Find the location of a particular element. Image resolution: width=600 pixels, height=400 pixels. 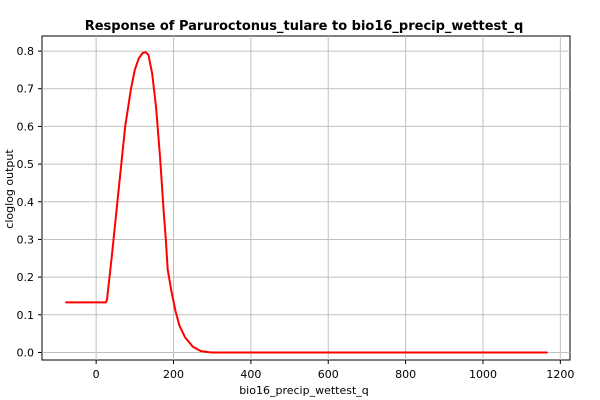

x-tick-label: 800 is located at coordinates (405, 374).